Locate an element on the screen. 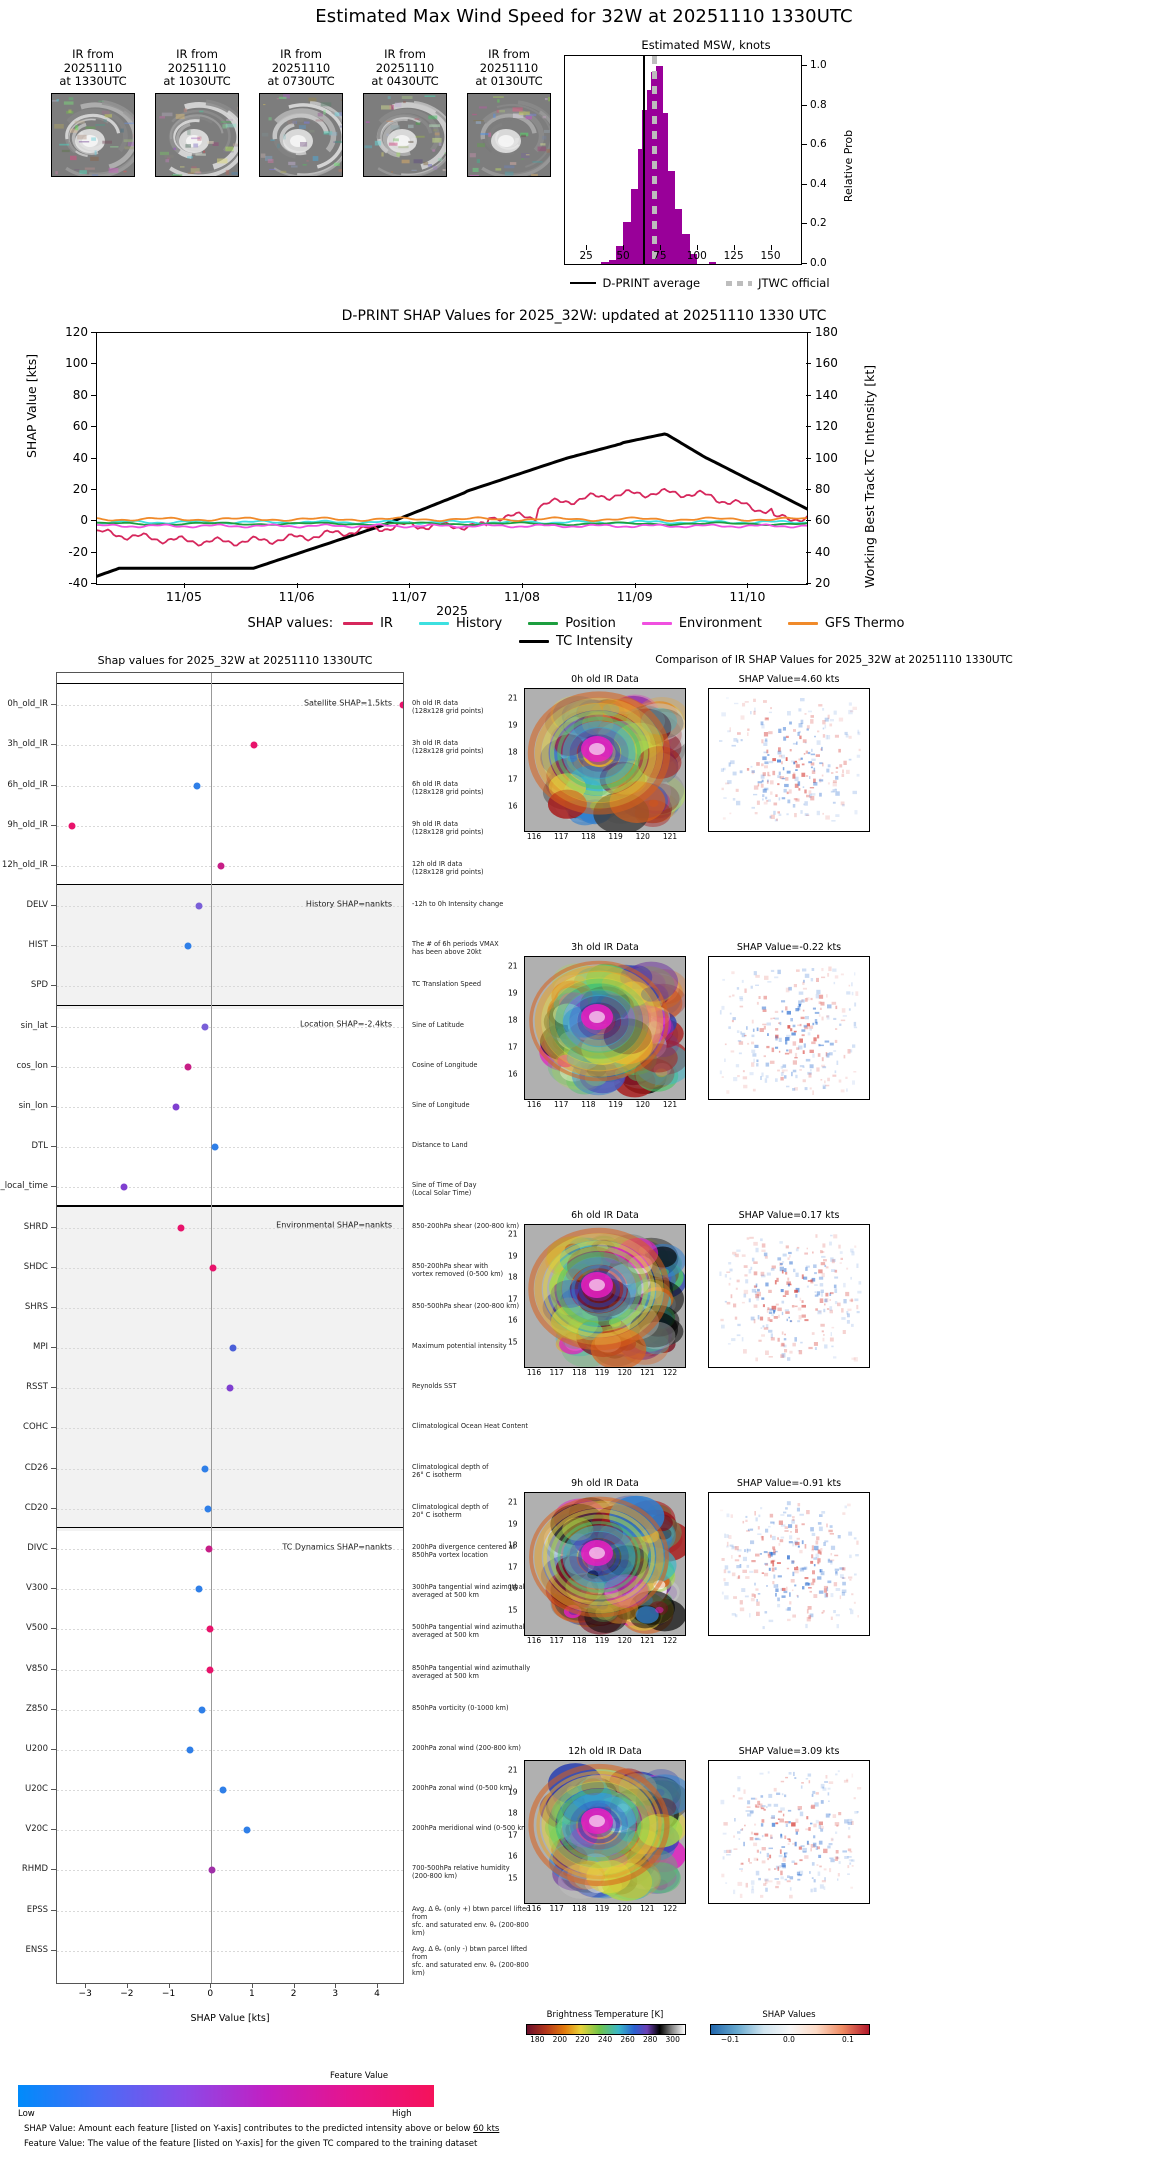  dotplot-feature-description: TC Translation Speed is located at coordinates (447, 984).